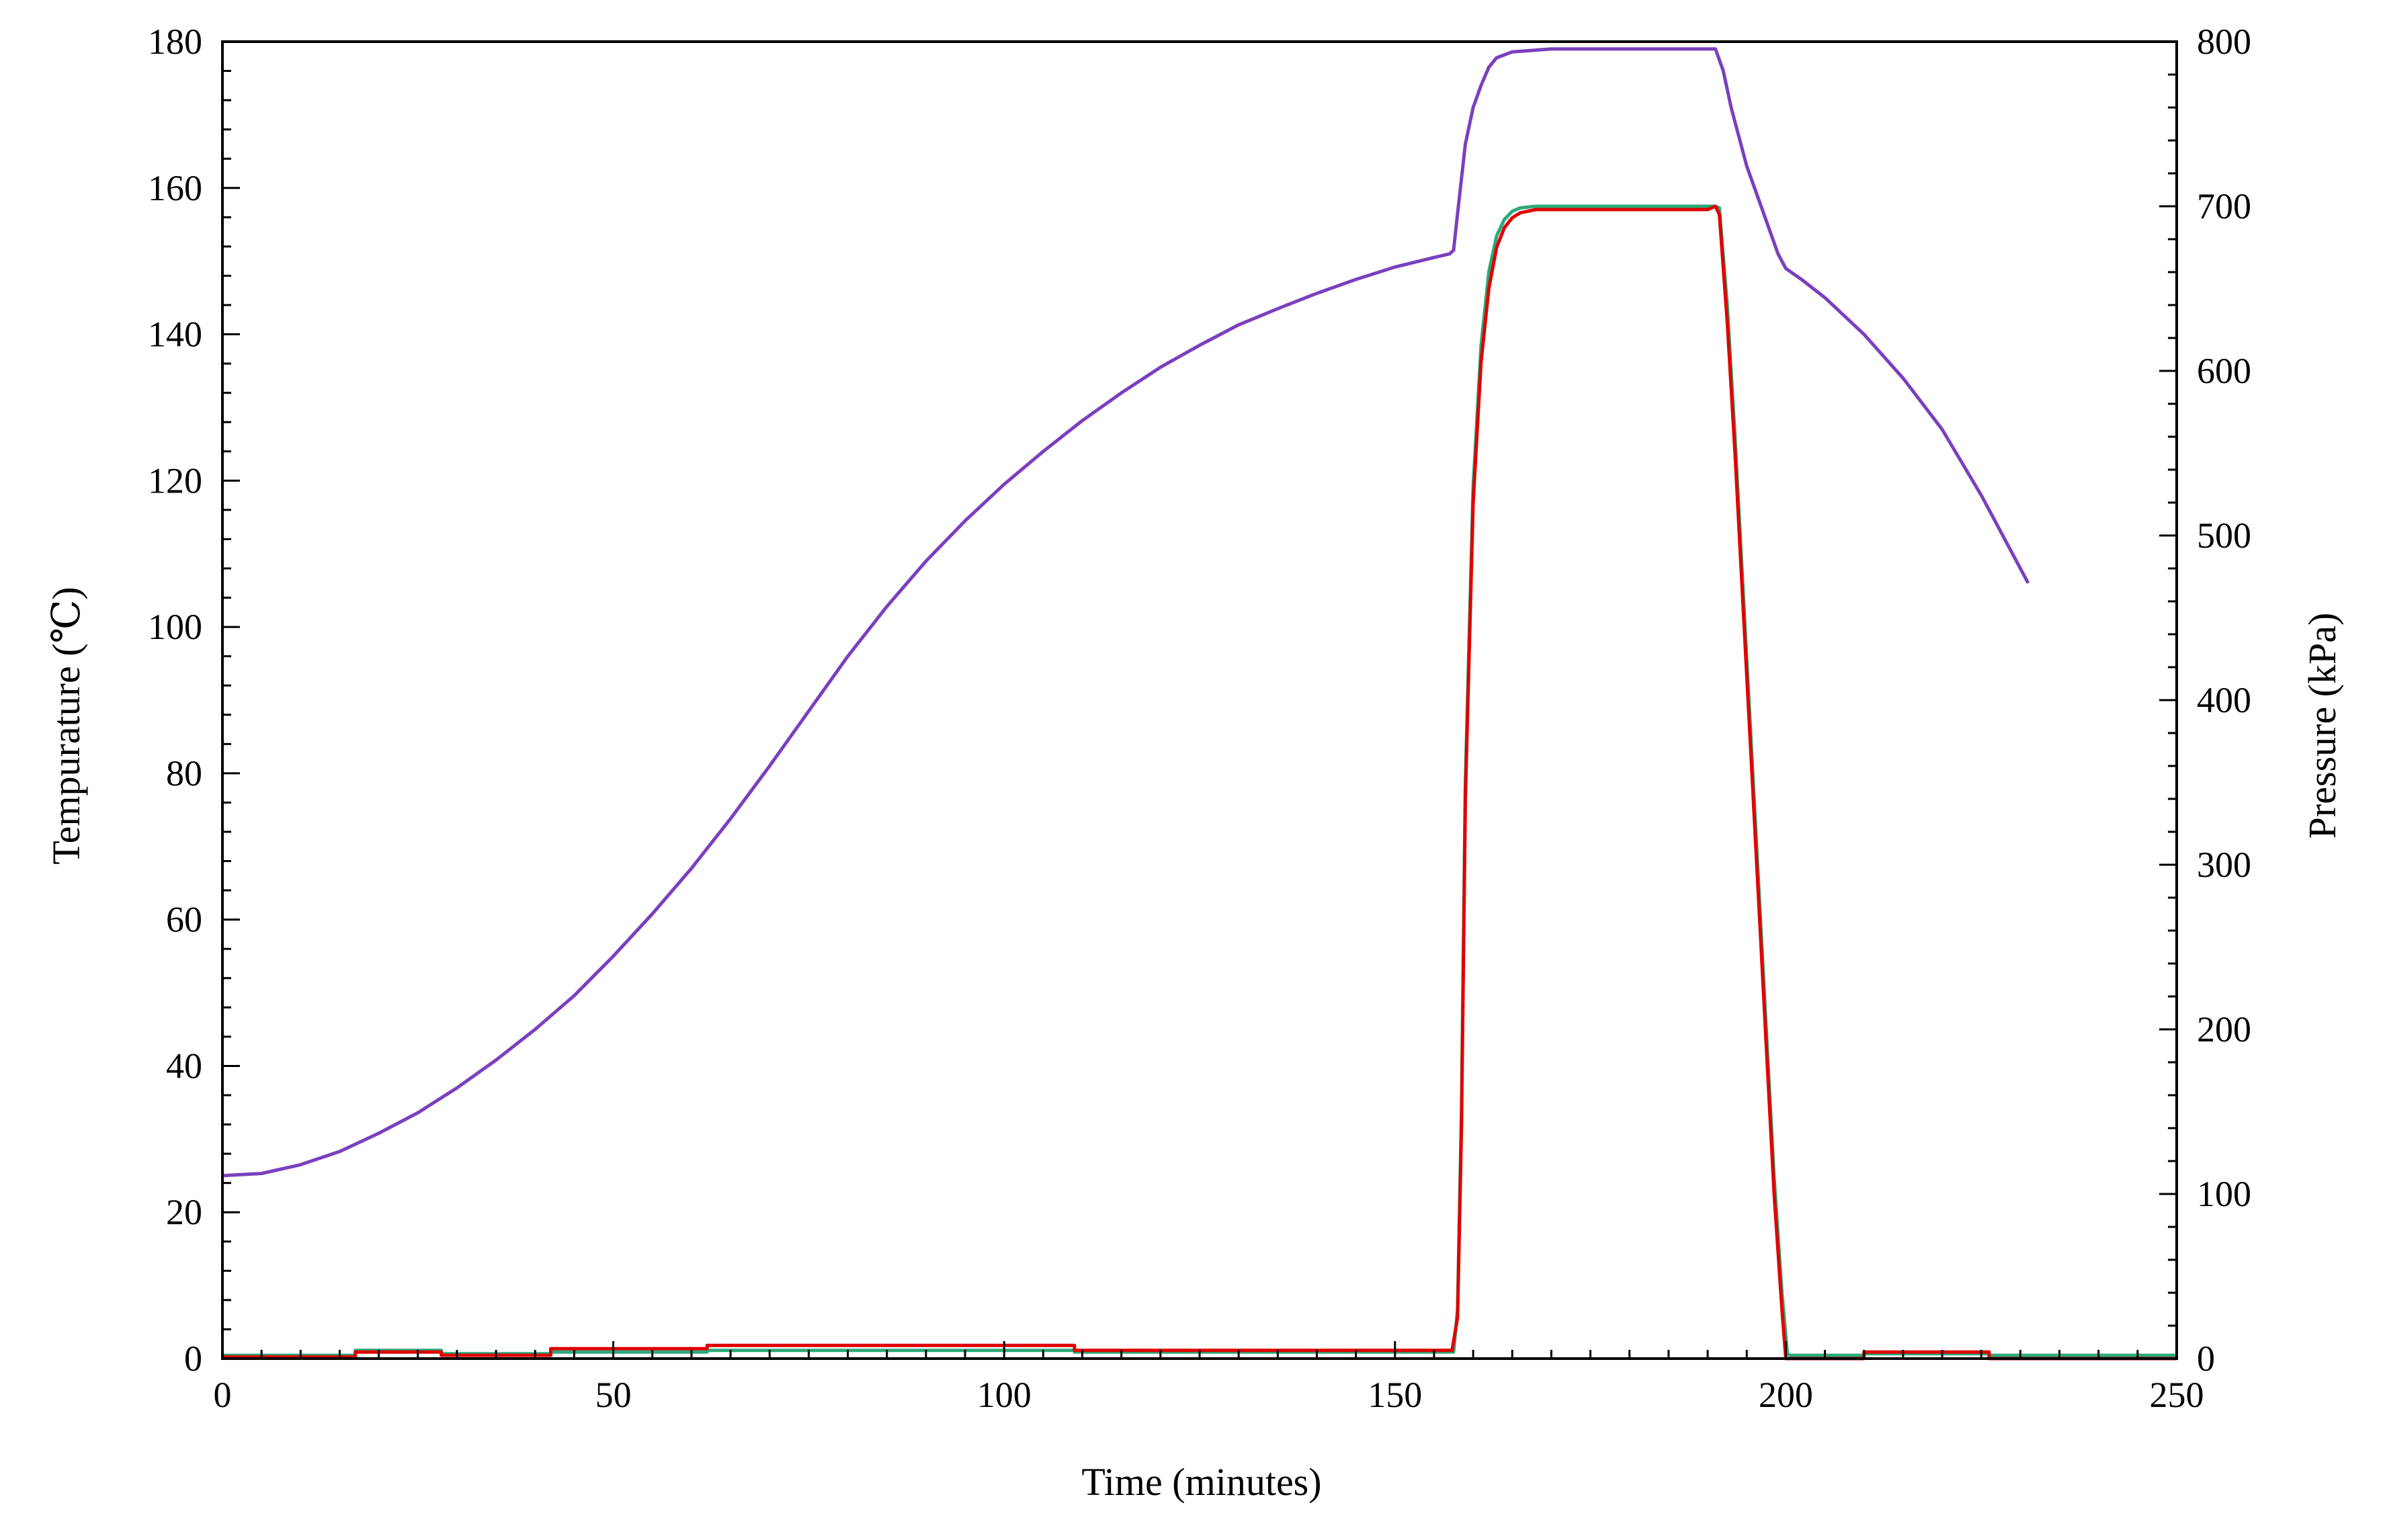  Describe the element at coordinates (175, 627) in the screenshot. I see `y-left-tick-label: 100` at that location.